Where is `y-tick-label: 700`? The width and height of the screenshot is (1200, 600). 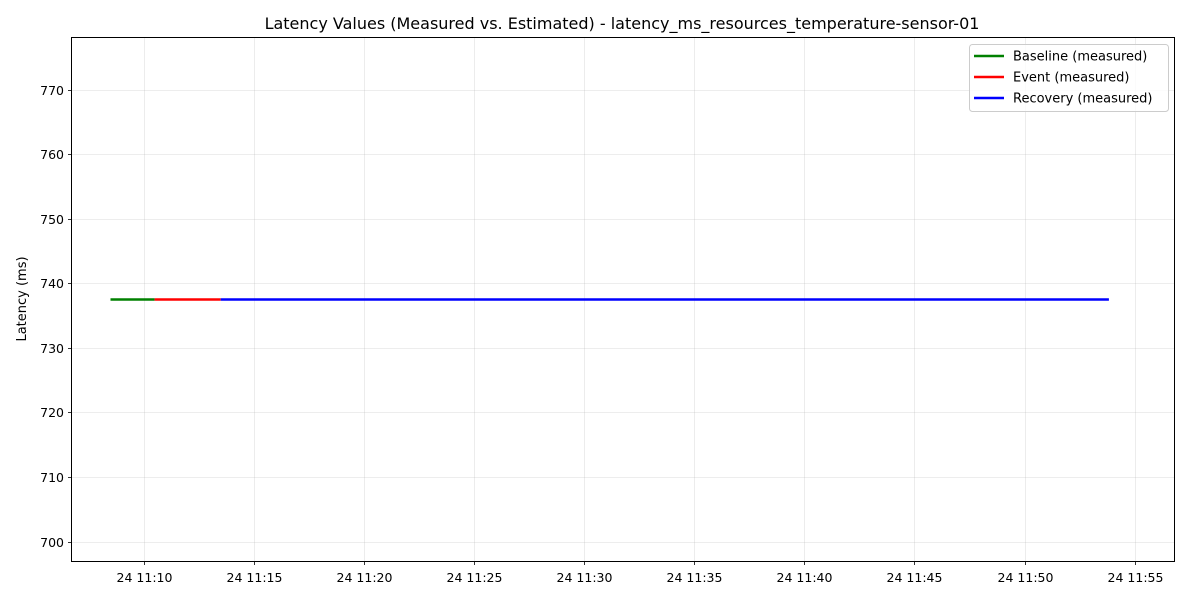
y-tick-label: 700 is located at coordinates (52, 542).